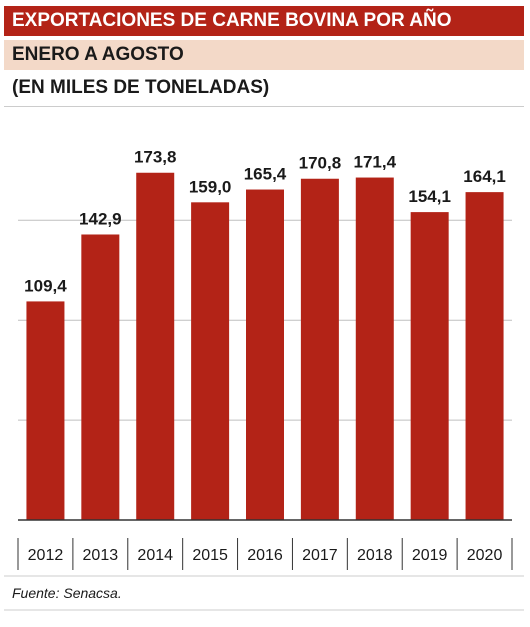 Image resolution: width=530 pixels, height=627 pixels. What do you see at coordinates (265, 555) in the screenshot?
I see `x-tick-label: 2016` at bounding box center [265, 555].